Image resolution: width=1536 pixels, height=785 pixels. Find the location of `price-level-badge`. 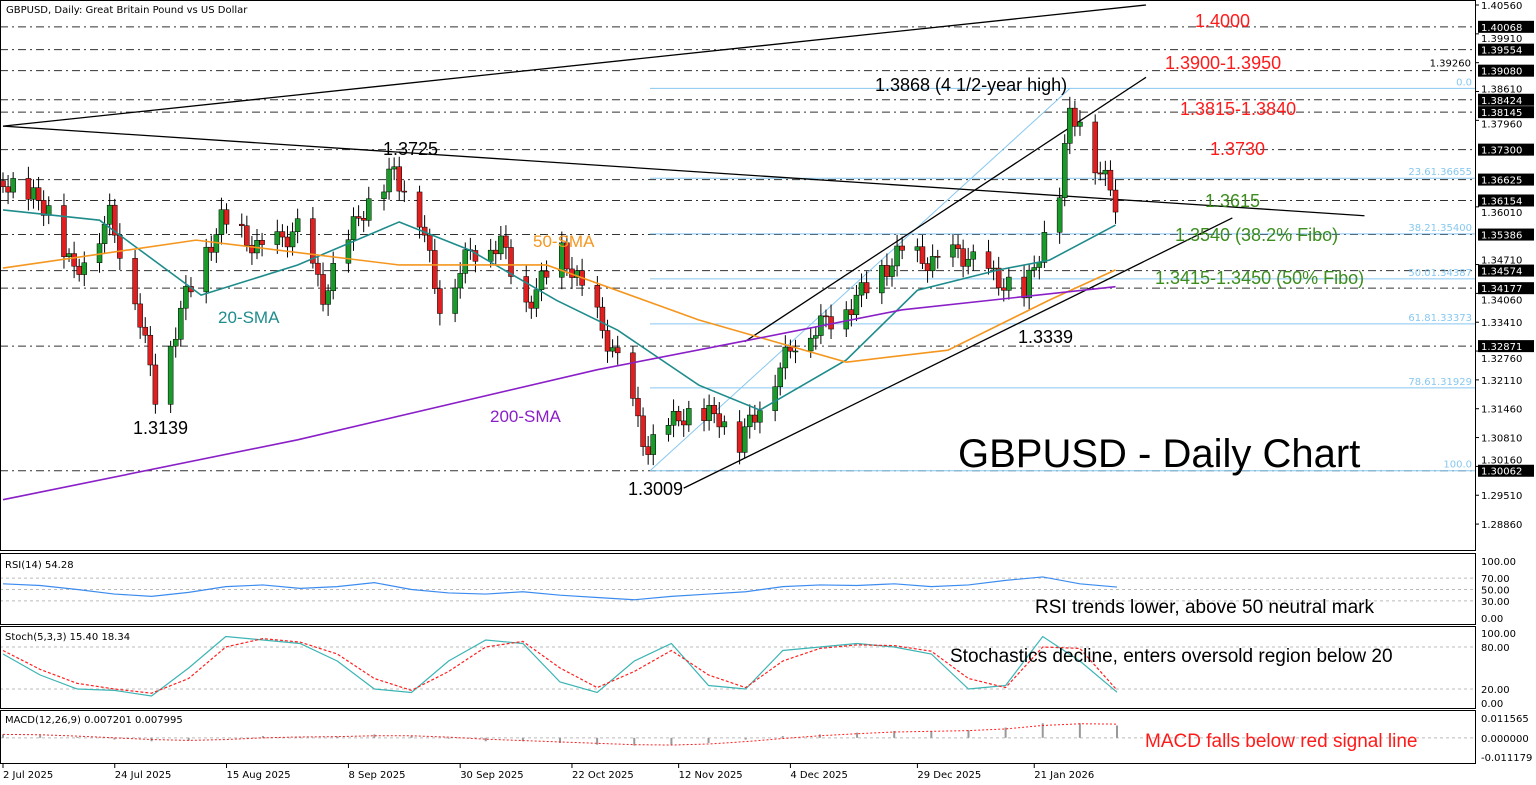

price-level-badge is located at coordinates (1506, 149).